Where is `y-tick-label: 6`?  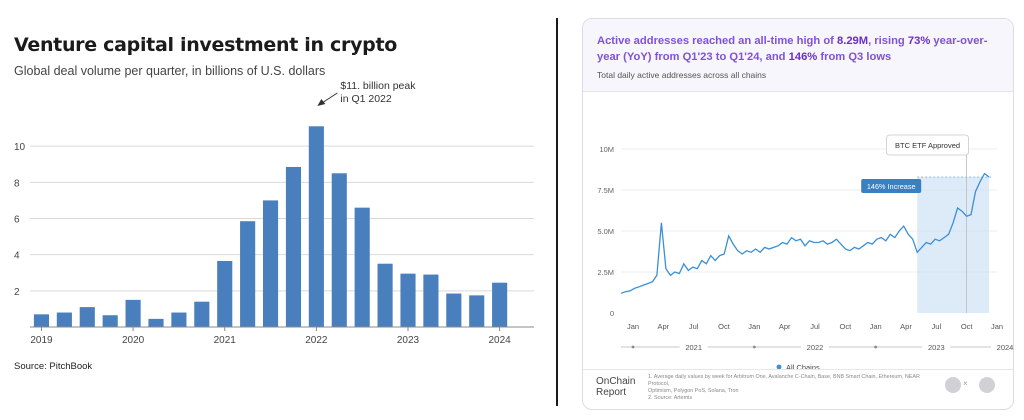
y-tick-label: 6 is located at coordinates (17, 220).